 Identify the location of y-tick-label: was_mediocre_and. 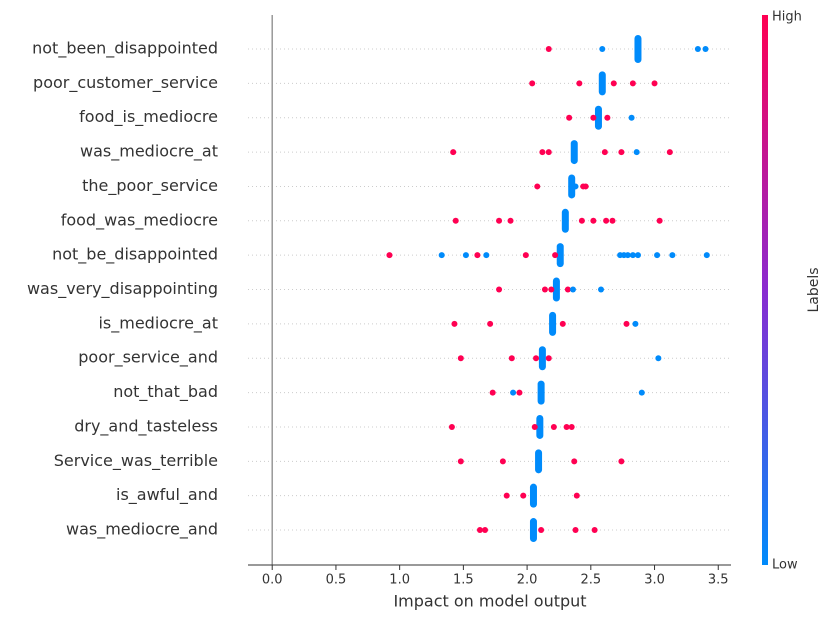
(142, 530).